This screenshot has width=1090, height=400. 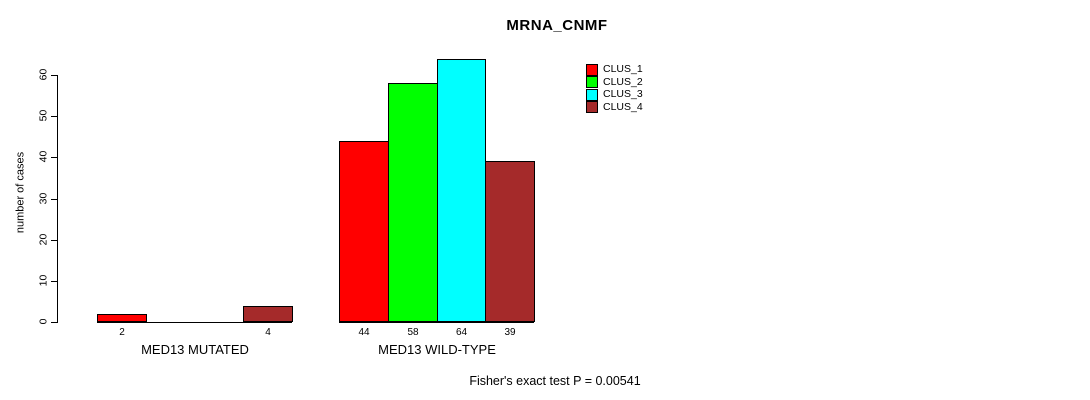 I want to click on legend-row-clus-4: CLUS_4, so click(x=614, y=106).